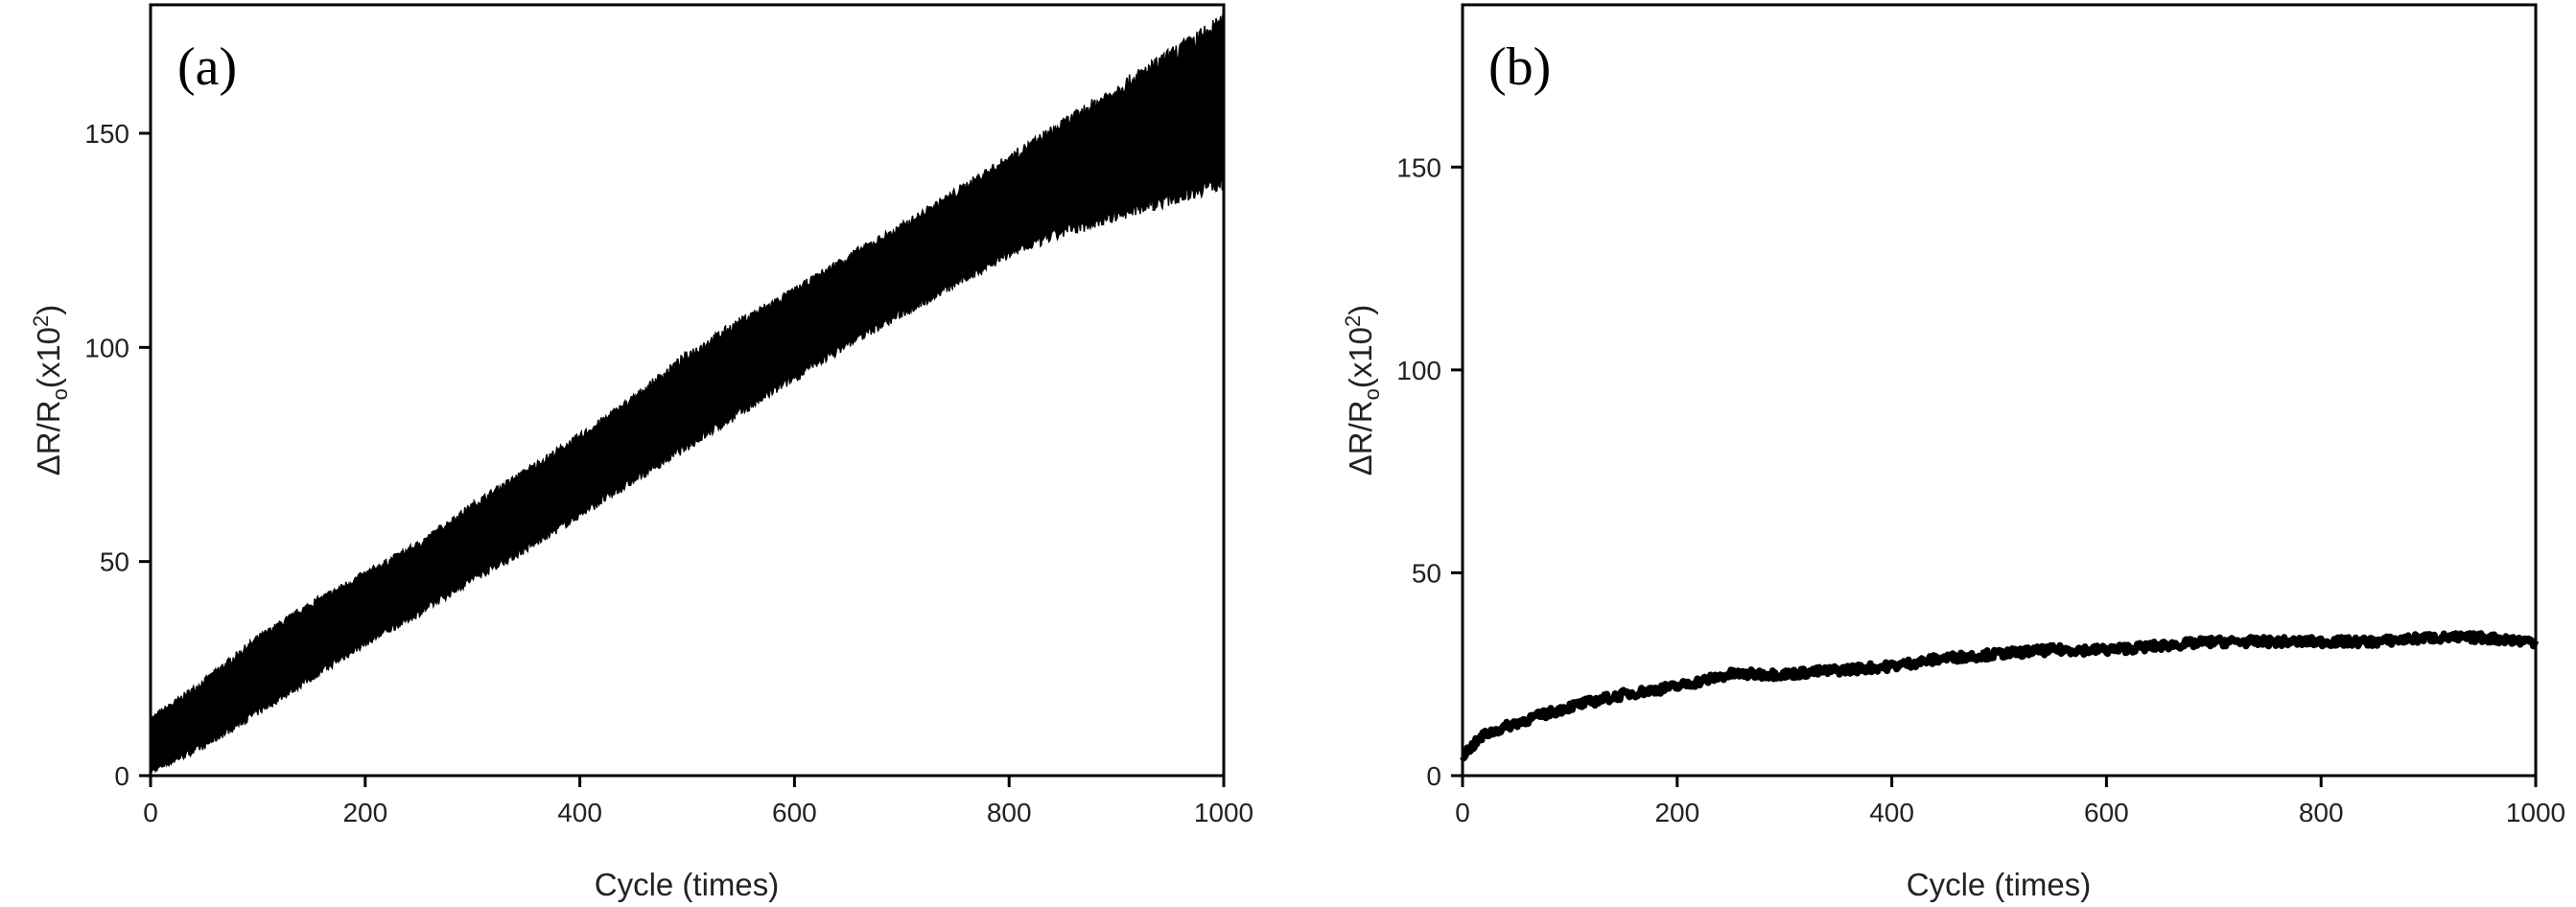  Describe the element at coordinates (207, 67) in the screenshot. I see `panel-label: (a)` at that location.